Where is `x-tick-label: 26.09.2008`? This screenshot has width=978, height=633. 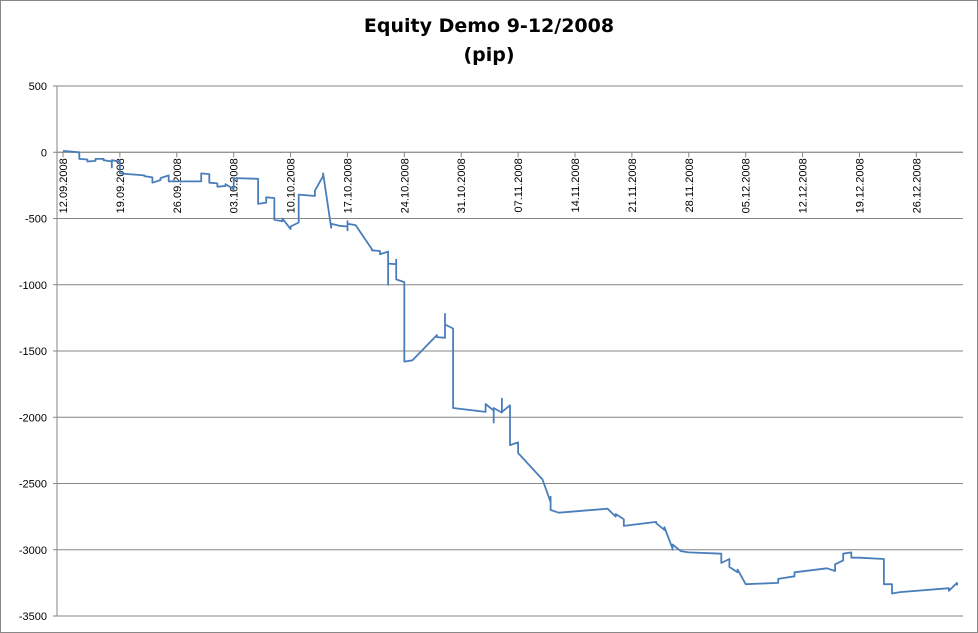 x-tick-label: 26.09.2008 is located at coordinates (178, 185).